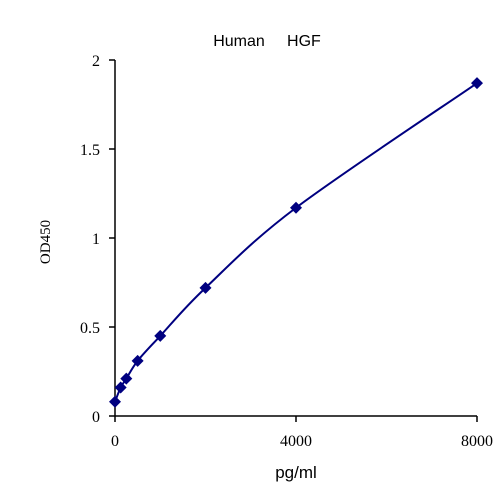  Describe the element at coordinates (296, 441) in the screenshot. I see `x-tick-label: 4000` at that location.